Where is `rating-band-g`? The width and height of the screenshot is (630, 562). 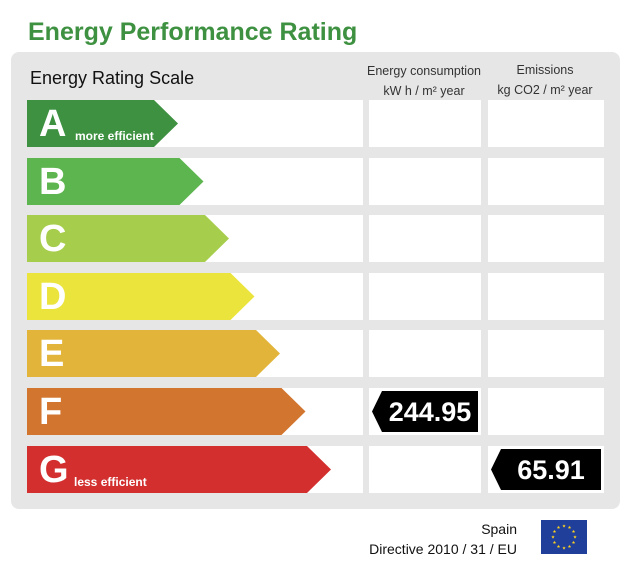 rating-band-g is located at coordinates (179, 469).